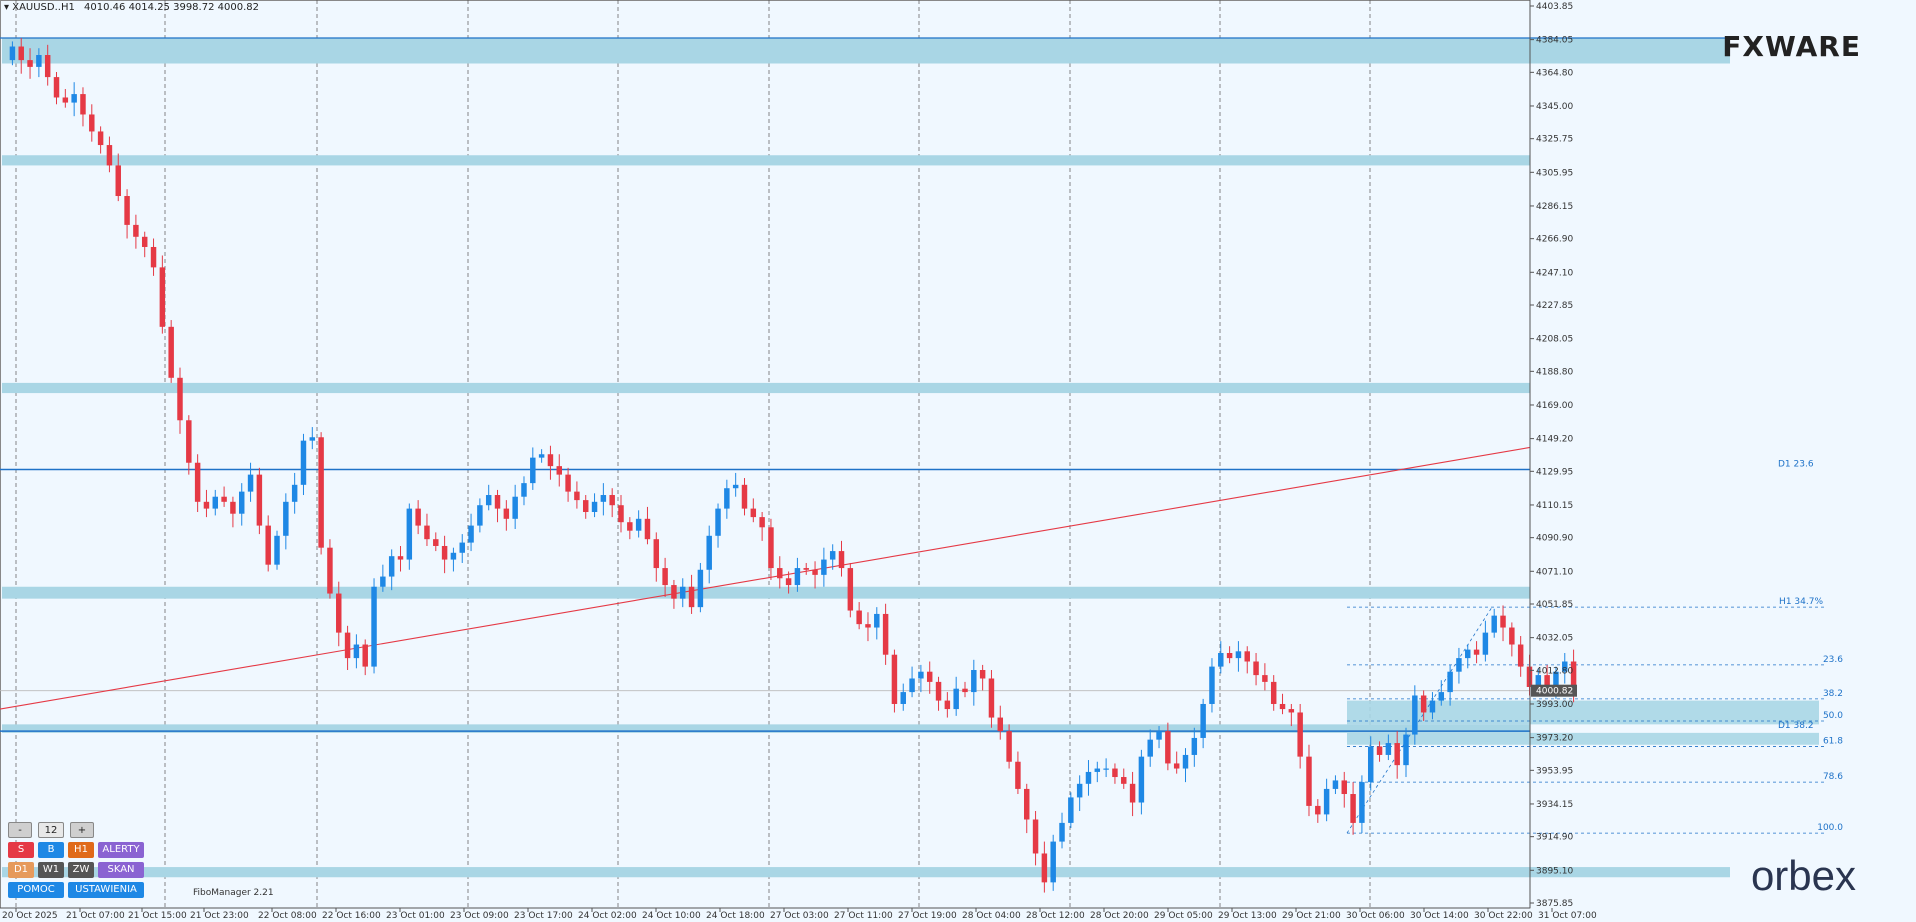  I want to click on fibonacci-retracement: H1 34.7% 23.6 38.2 50.0 61.8 78.6 100.0, so click(1594, 715).